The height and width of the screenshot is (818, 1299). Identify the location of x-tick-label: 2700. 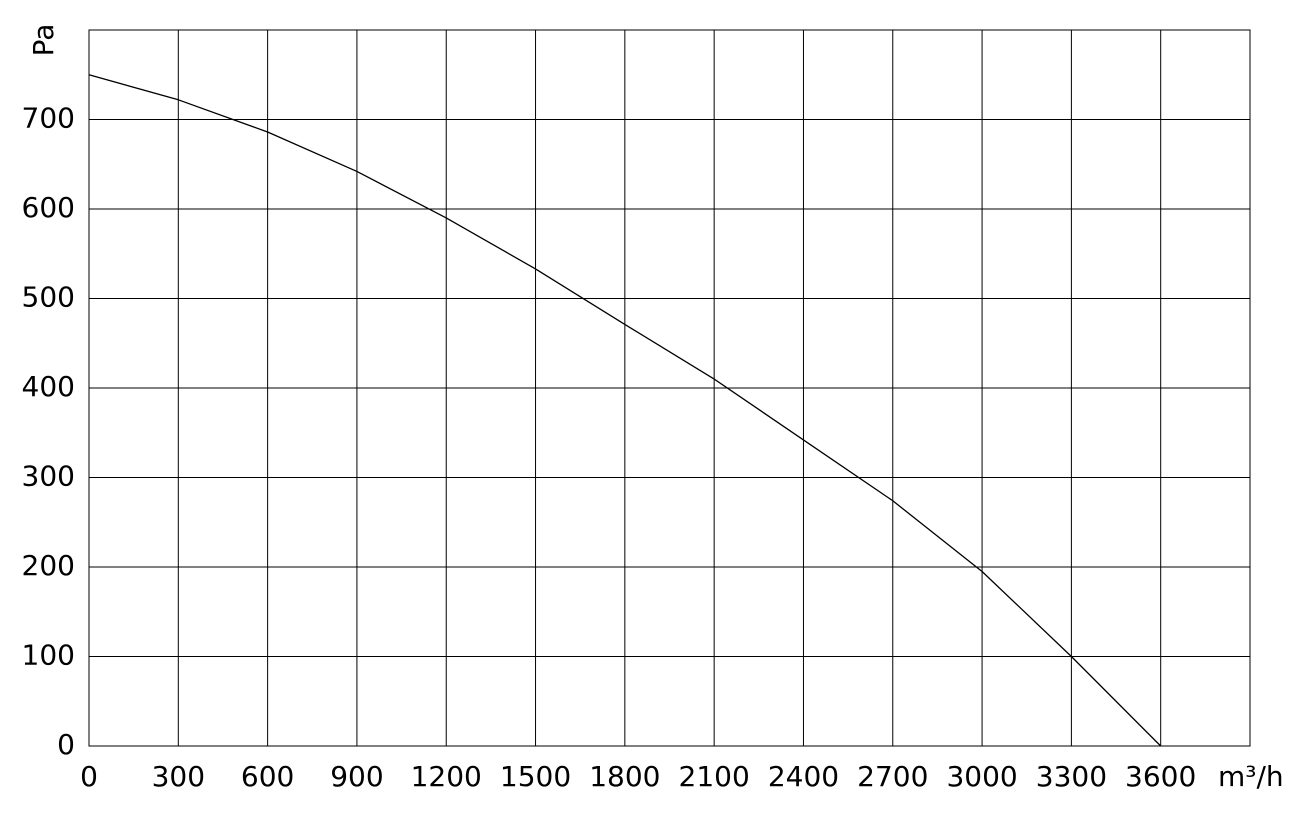
(892, 776).